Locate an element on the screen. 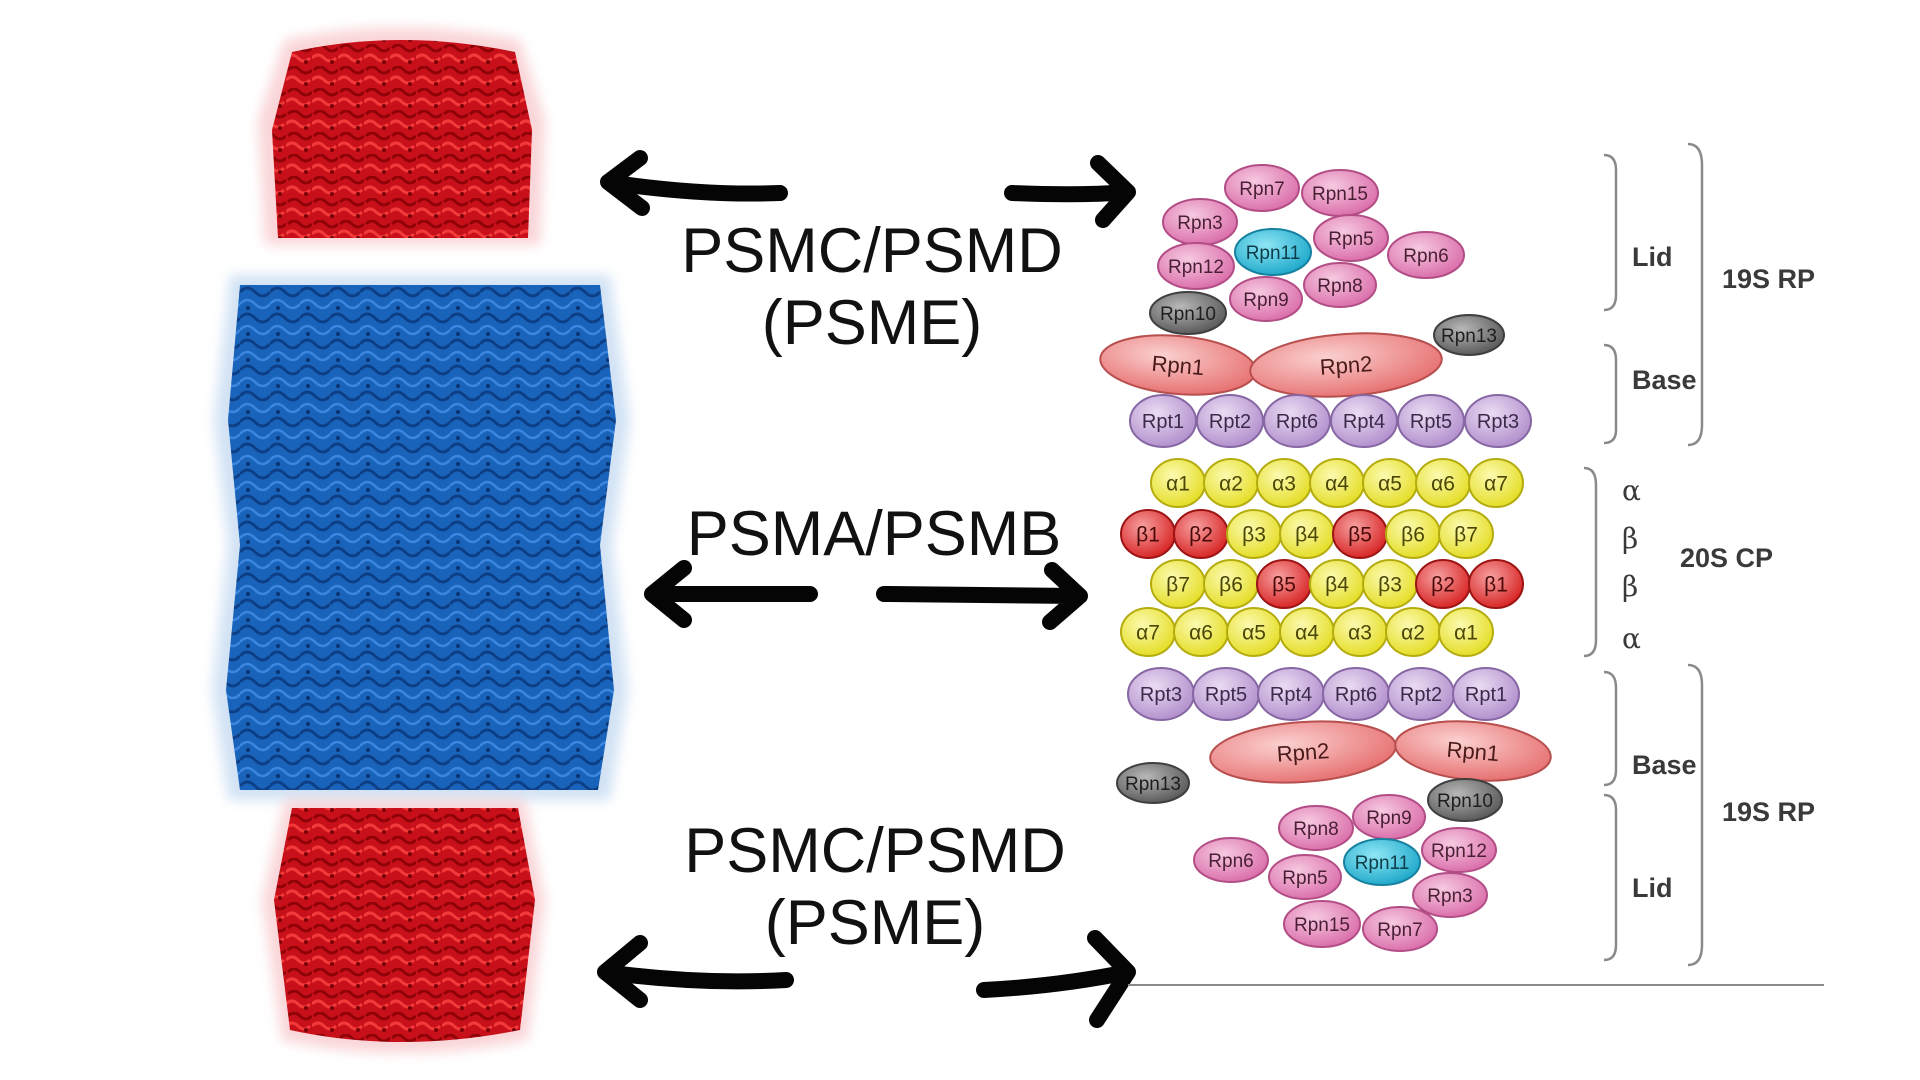 This screenshot has width=1920, height=1080. bottom-lid-subunit-5: Rpn6 is located at coordinates (1231, 860).